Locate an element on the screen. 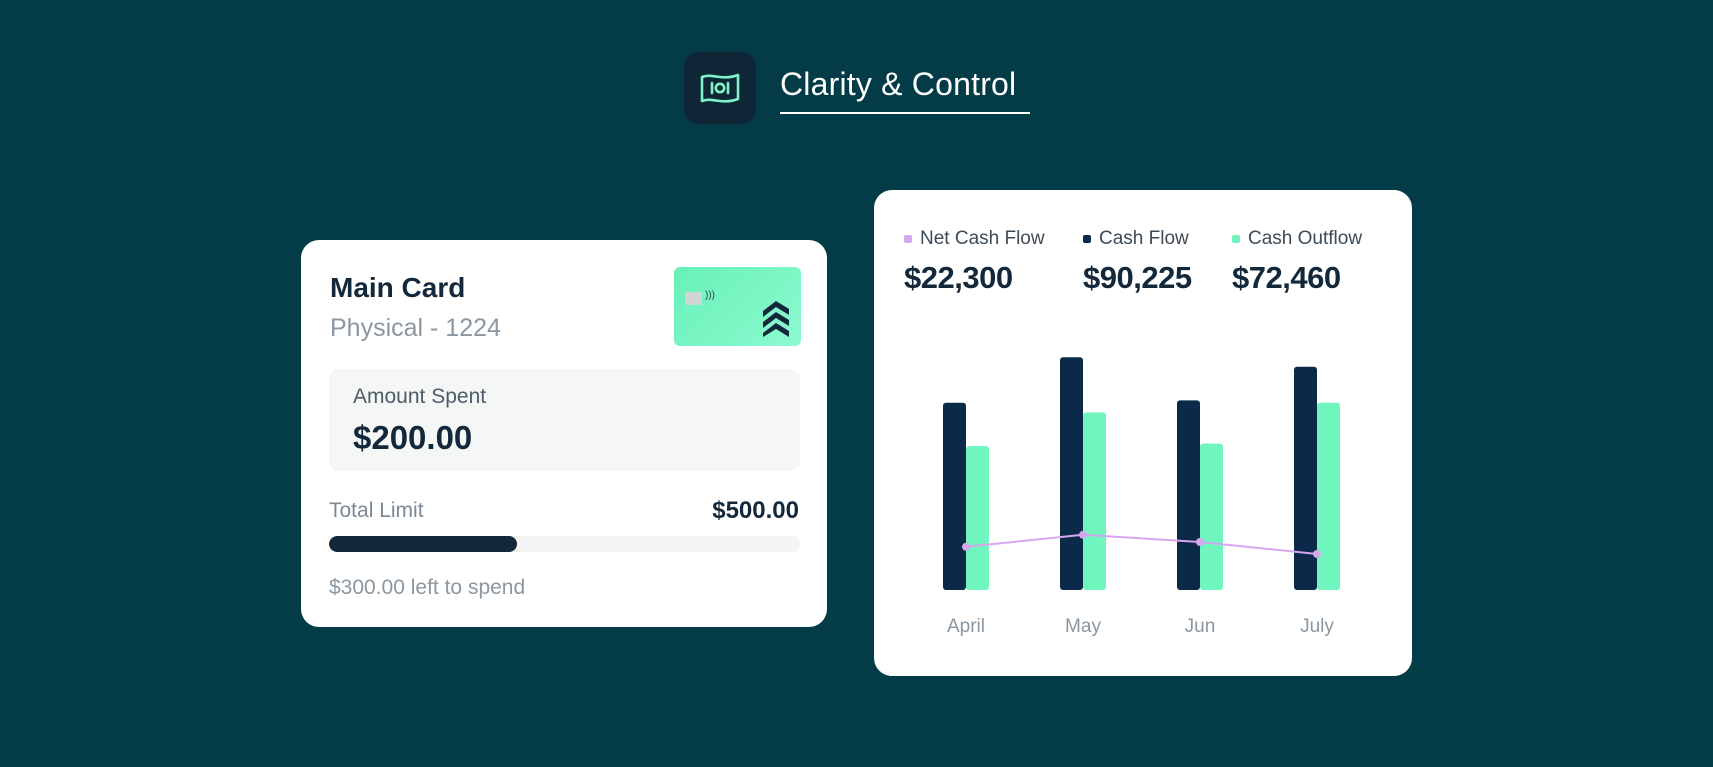 This screenshot has width=1713, height=767. card-image: ))) is located at coordinates (737, 306).